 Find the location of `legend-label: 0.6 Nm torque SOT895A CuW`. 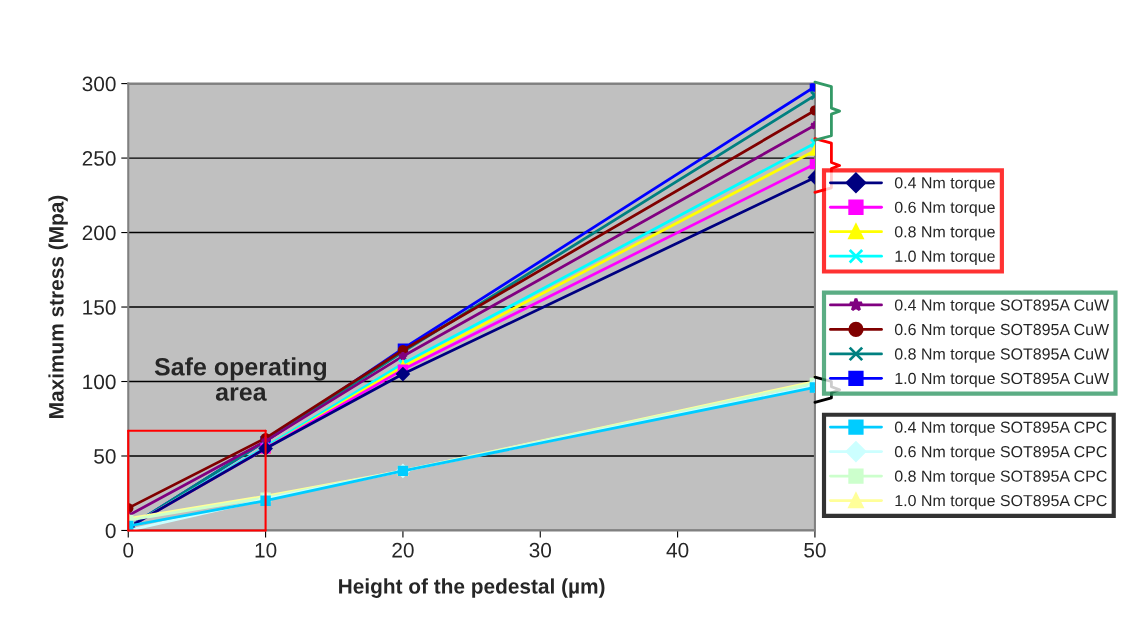

legend-label: 0.6 Nm torque SOT895A CuW is located at coordinates (1002, 331).